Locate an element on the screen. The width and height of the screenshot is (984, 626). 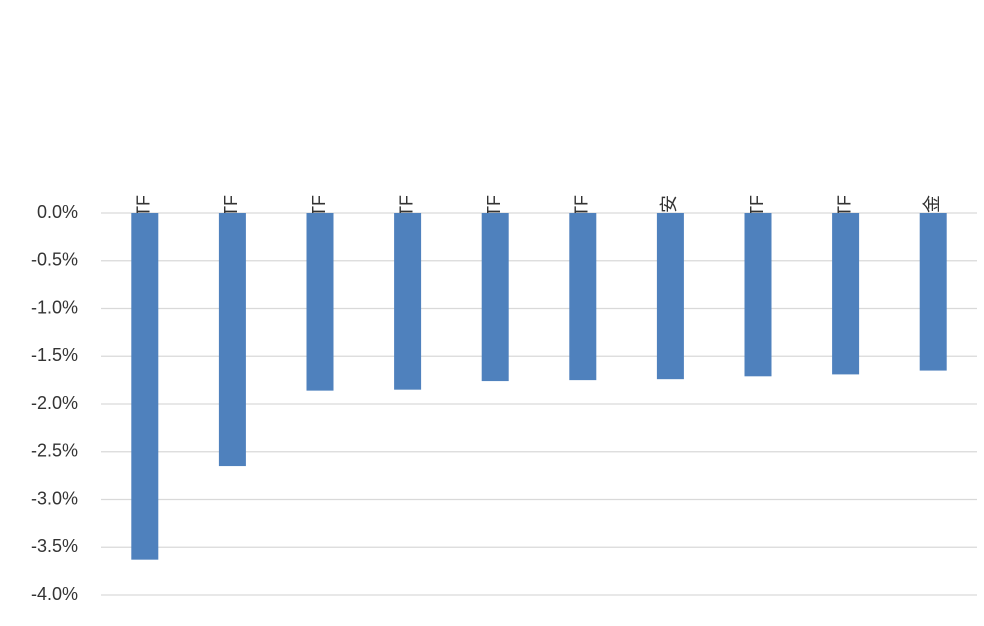
y-tick-label: -4.0% is located at coordinates (54, 594).